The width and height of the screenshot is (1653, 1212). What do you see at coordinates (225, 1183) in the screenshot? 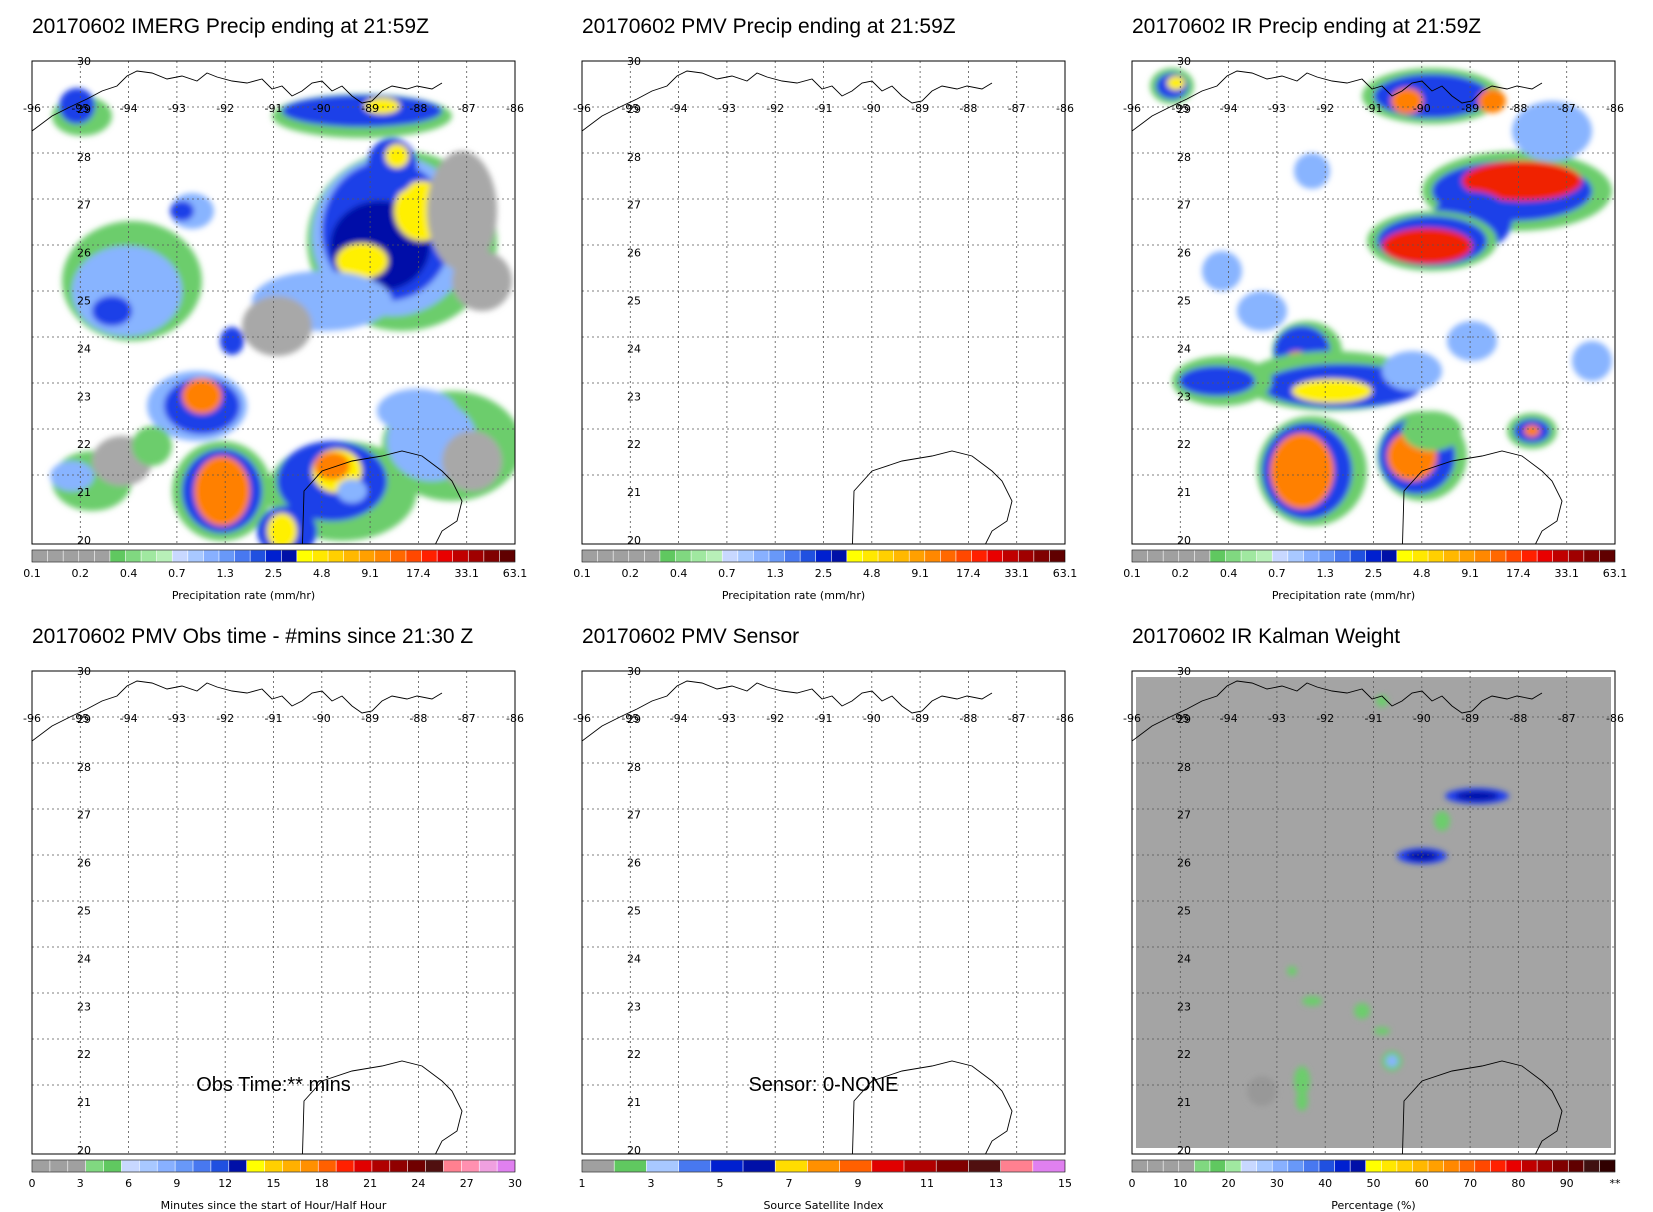
I see `colorbar-tick-label: 12` at bounding box center [225, 1183].